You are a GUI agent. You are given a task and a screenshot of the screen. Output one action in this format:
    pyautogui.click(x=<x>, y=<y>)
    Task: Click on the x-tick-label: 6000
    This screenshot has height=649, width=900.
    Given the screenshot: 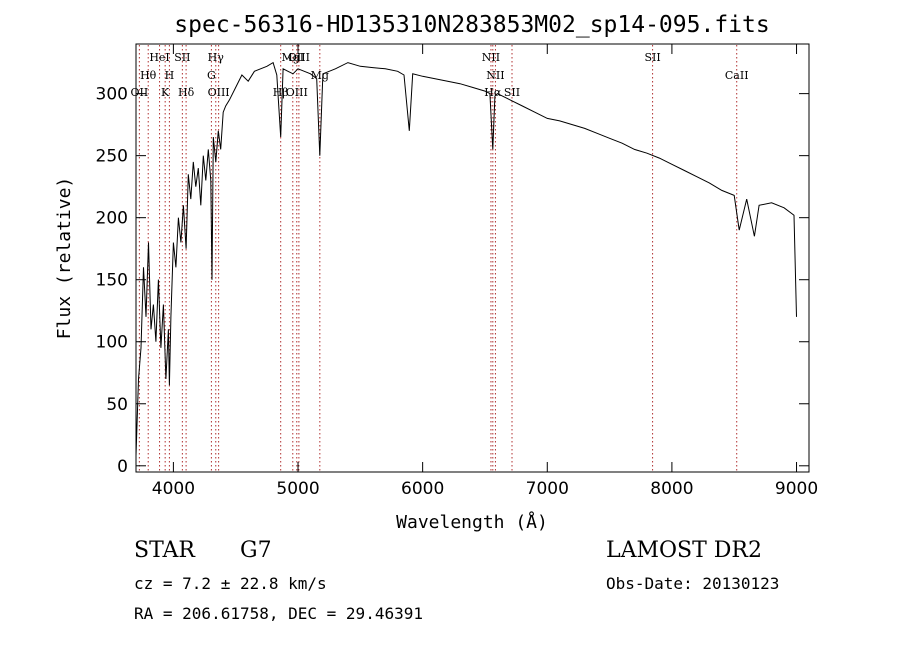 What is the action you would take?
    pyautogui.click(x=422, y=489)
    